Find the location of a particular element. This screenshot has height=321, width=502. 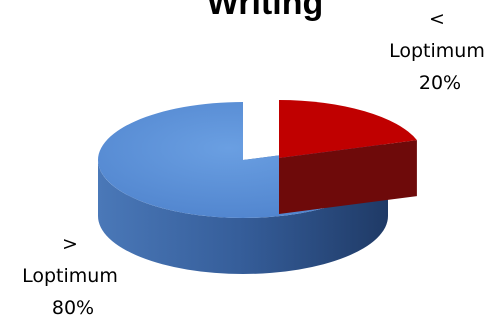

data-label-low-line3: 20% is located at coordinates (440, 83).